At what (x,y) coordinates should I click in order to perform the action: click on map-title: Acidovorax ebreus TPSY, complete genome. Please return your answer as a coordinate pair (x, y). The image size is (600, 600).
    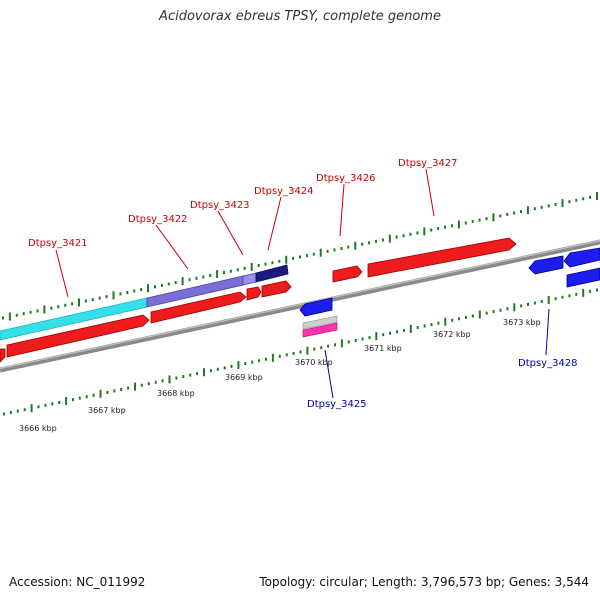
    Looking at the image, I should click on (300, 16).